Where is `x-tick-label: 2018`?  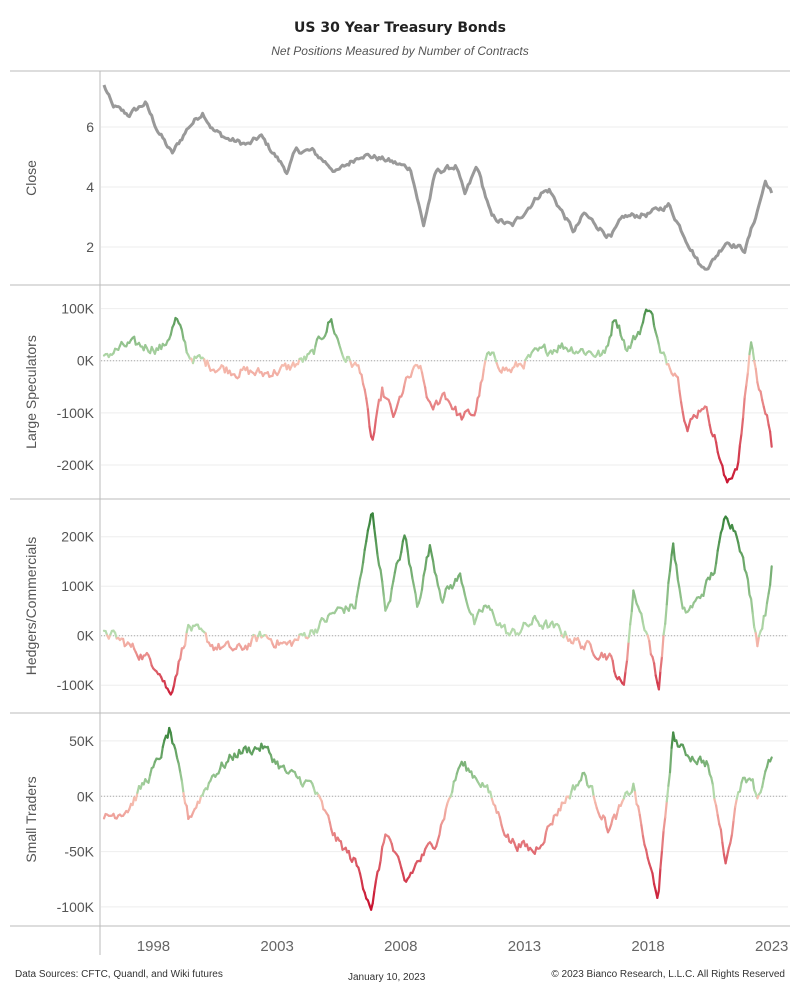 x-tick-label: 2018 is located at coordinates (647, 946).